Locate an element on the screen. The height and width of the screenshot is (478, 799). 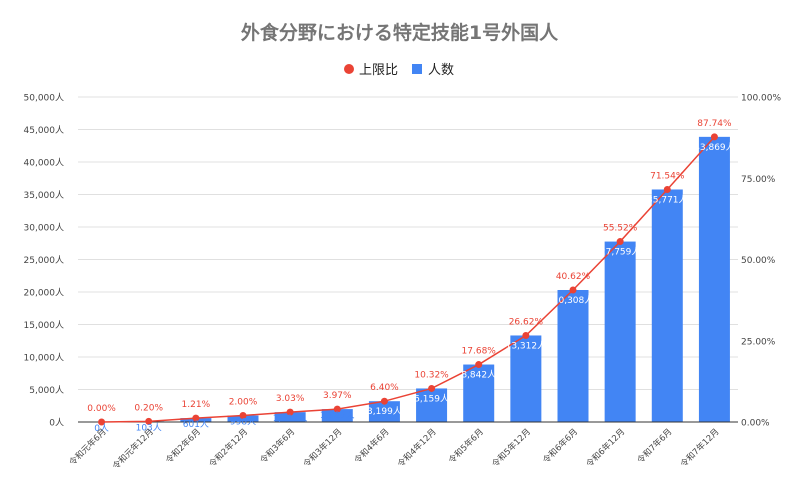
bar-data-label: 5,159人 is located at coordinates (431, 398).